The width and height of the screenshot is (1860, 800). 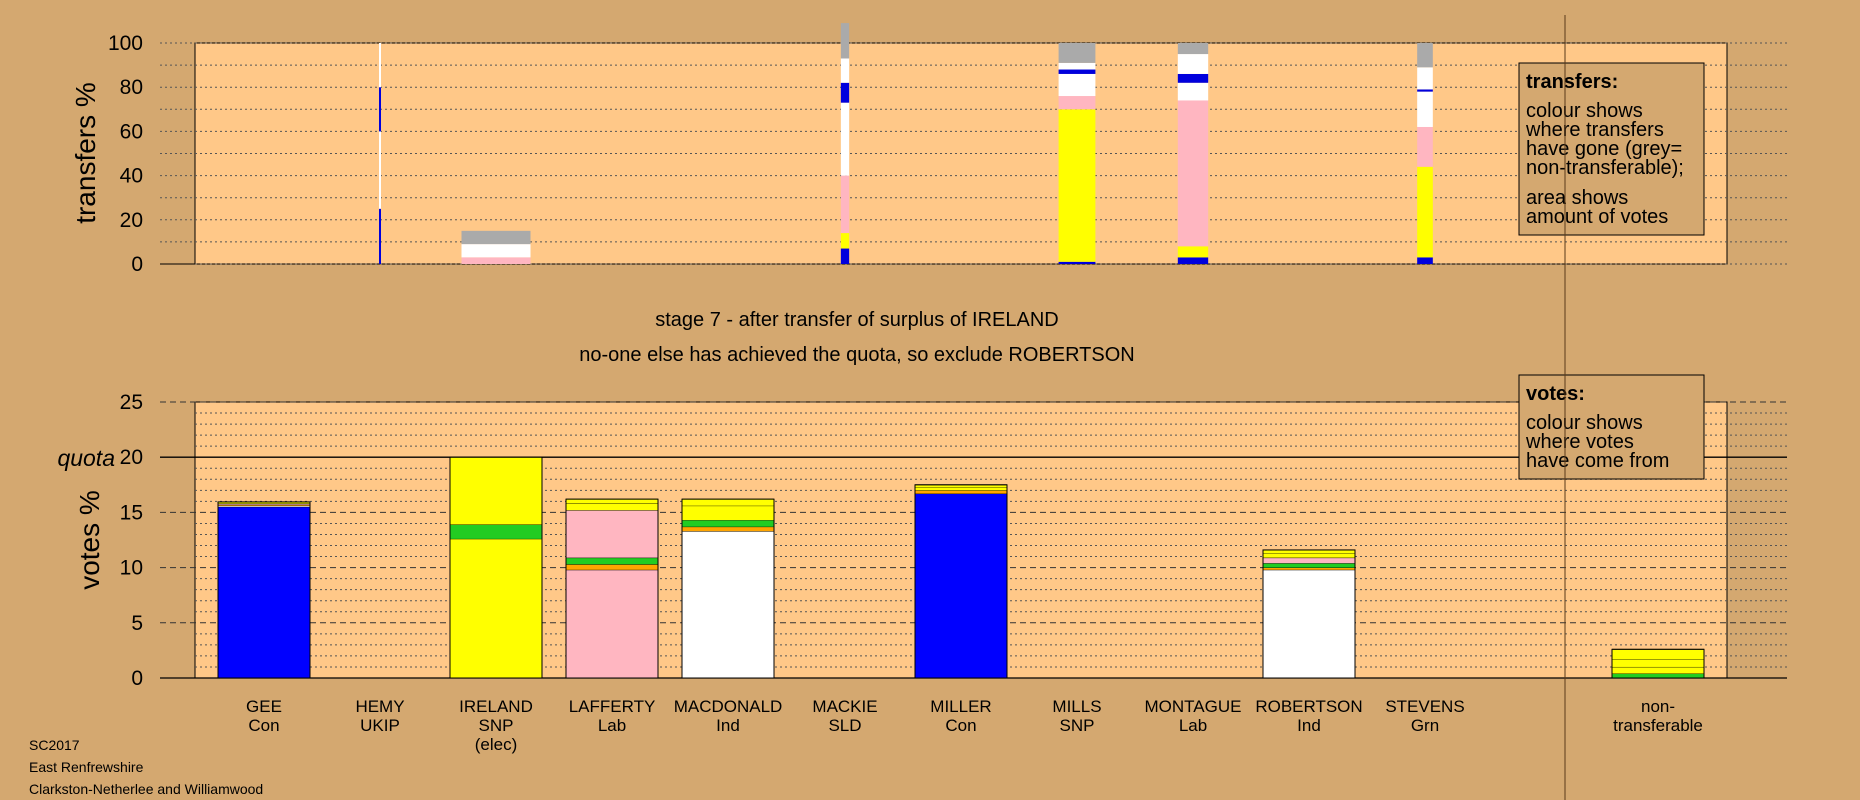 What do you see at coordinates (85, 153) in the screenshot?
I see `transfers-y-axis-title: transfers %` at bounding box center [85, 153].